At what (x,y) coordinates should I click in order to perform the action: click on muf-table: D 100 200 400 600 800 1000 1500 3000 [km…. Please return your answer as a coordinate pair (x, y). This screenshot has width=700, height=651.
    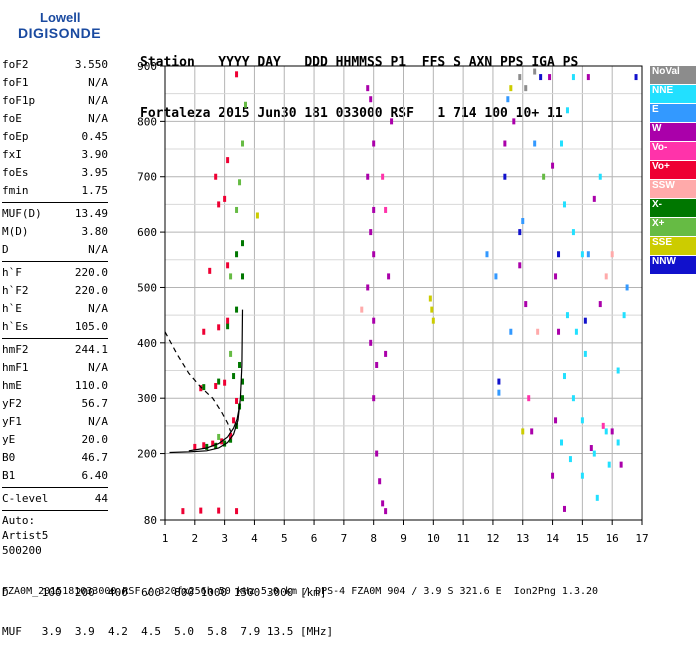
    Looking at the image, I should click on (167, 605).